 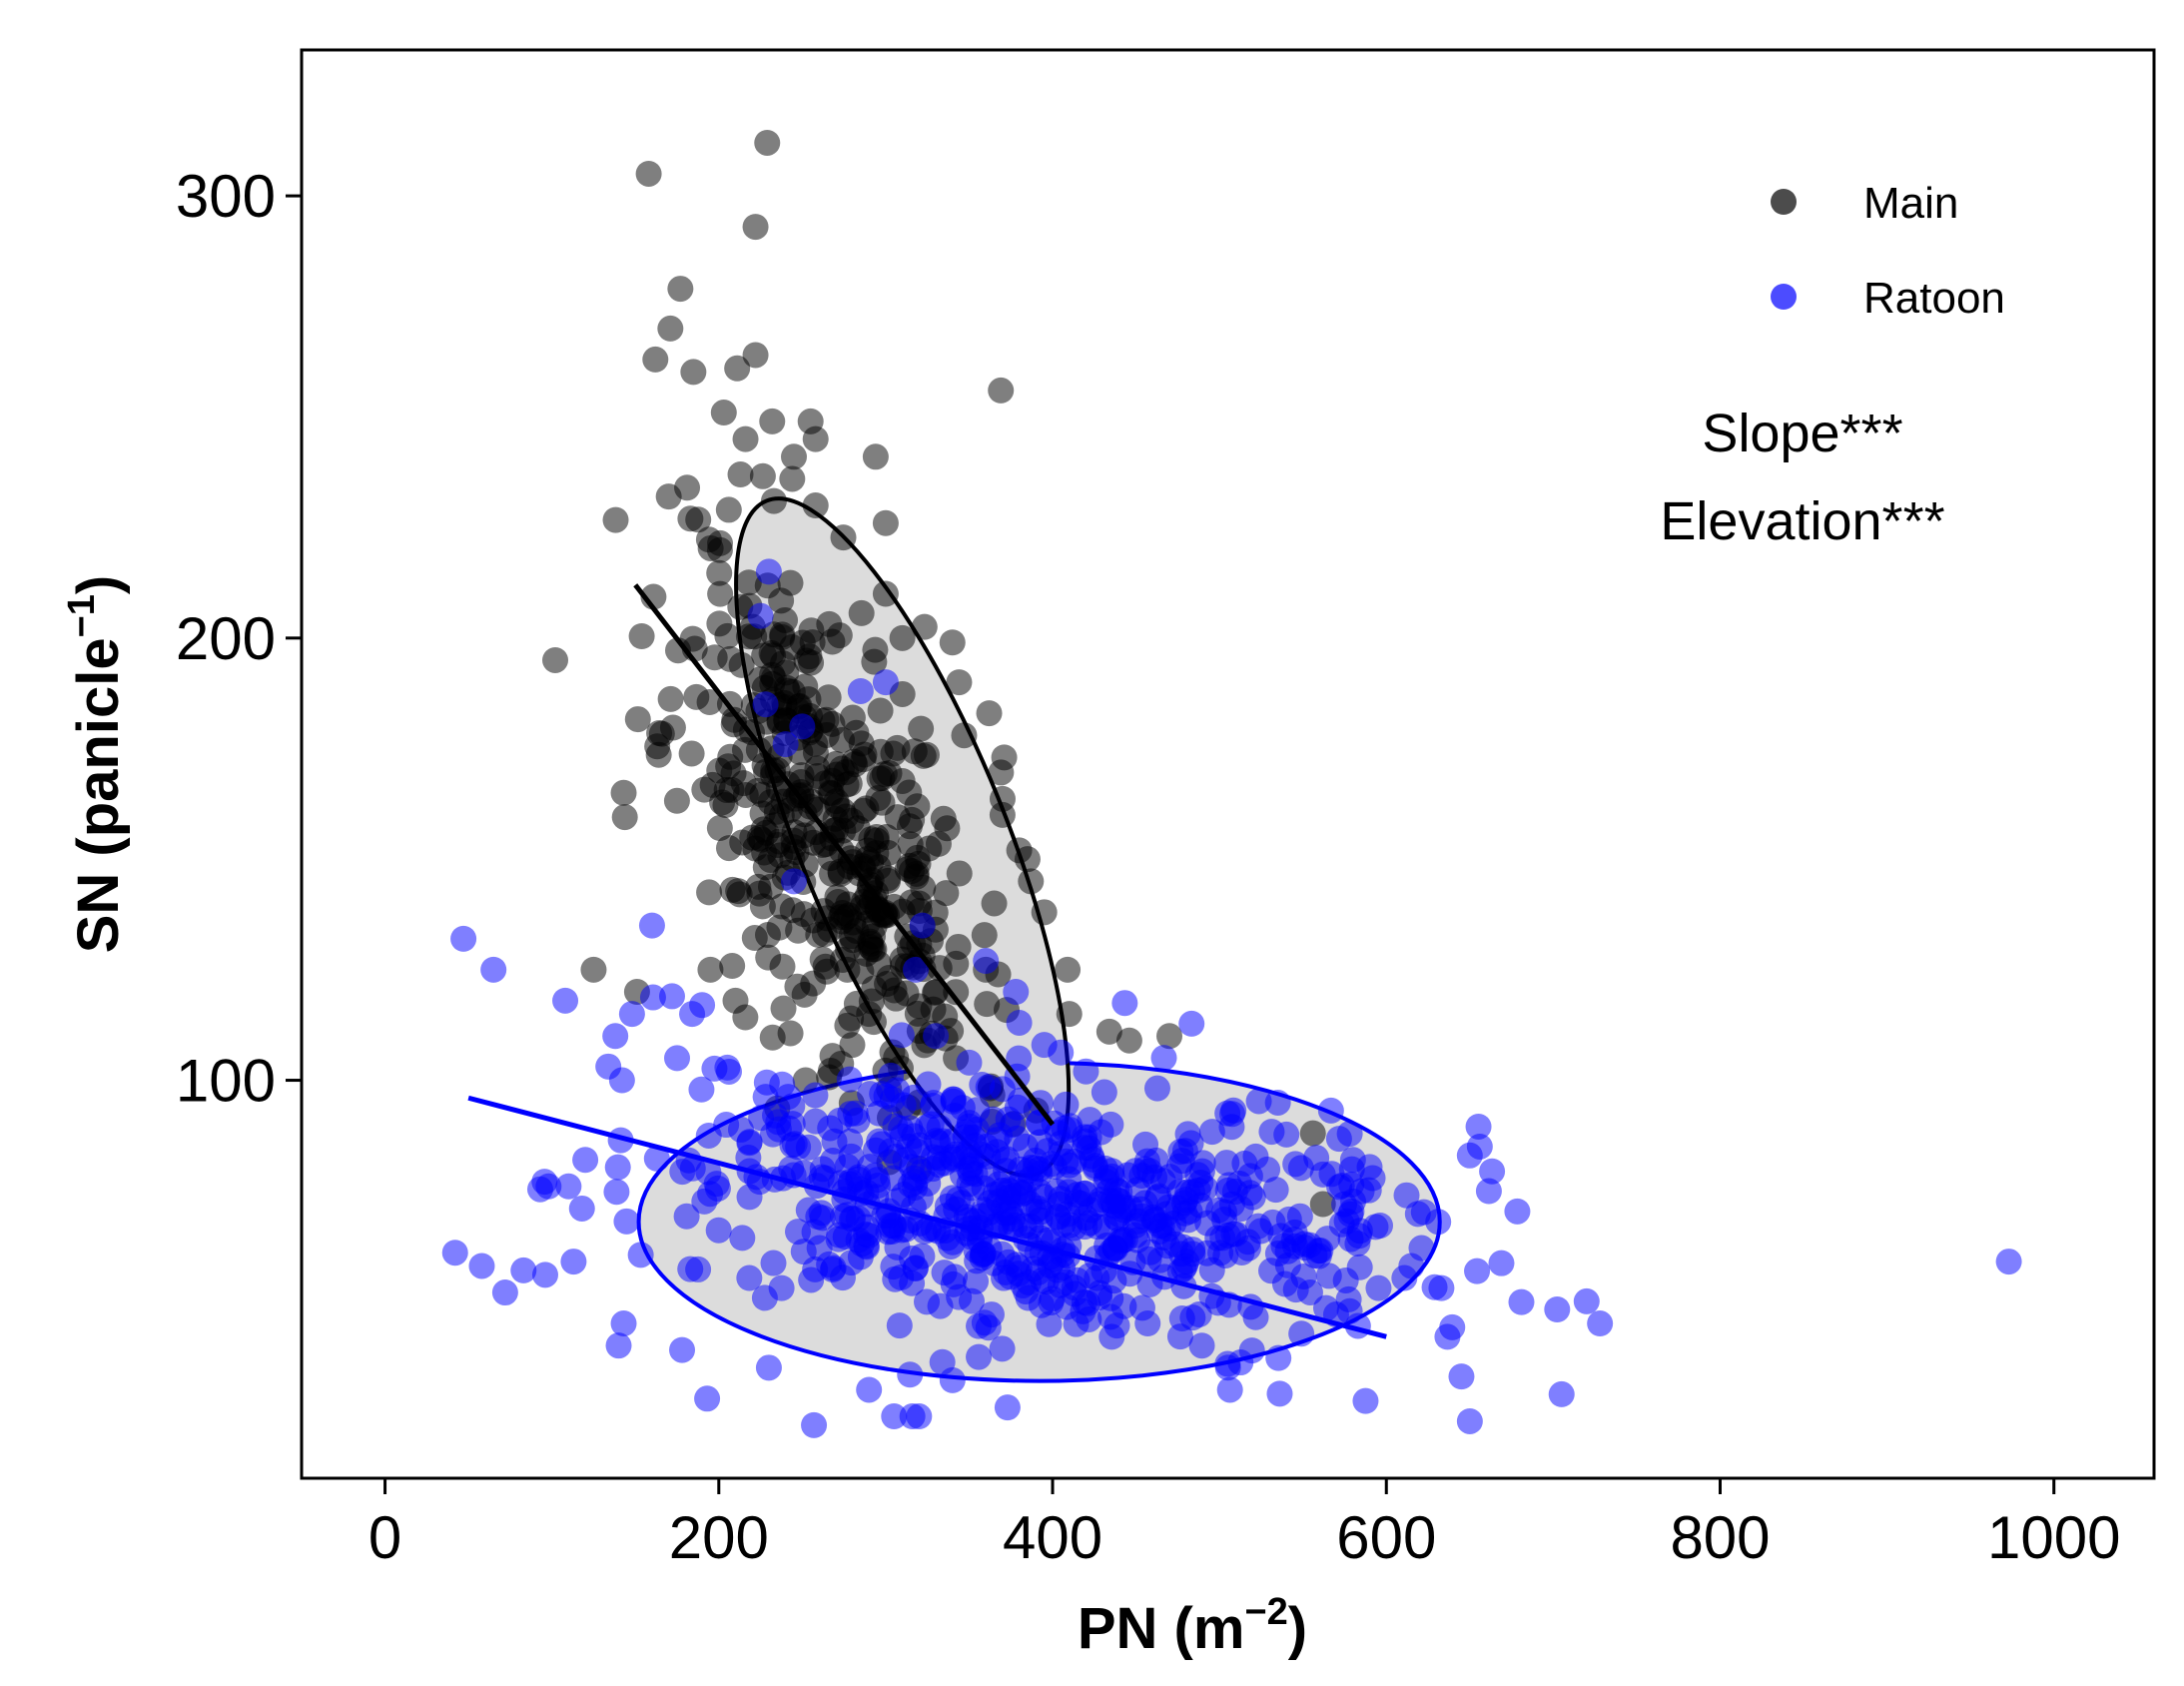 I want to click on x-tick-label: 600, so click(x=1386, y=1537).